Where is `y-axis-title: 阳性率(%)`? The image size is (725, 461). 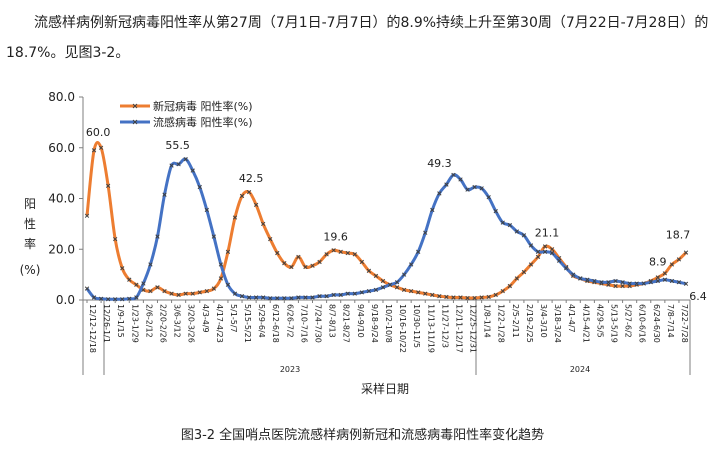 y-axis-title: 阳性率(%) is located at coordinates (30, 237).